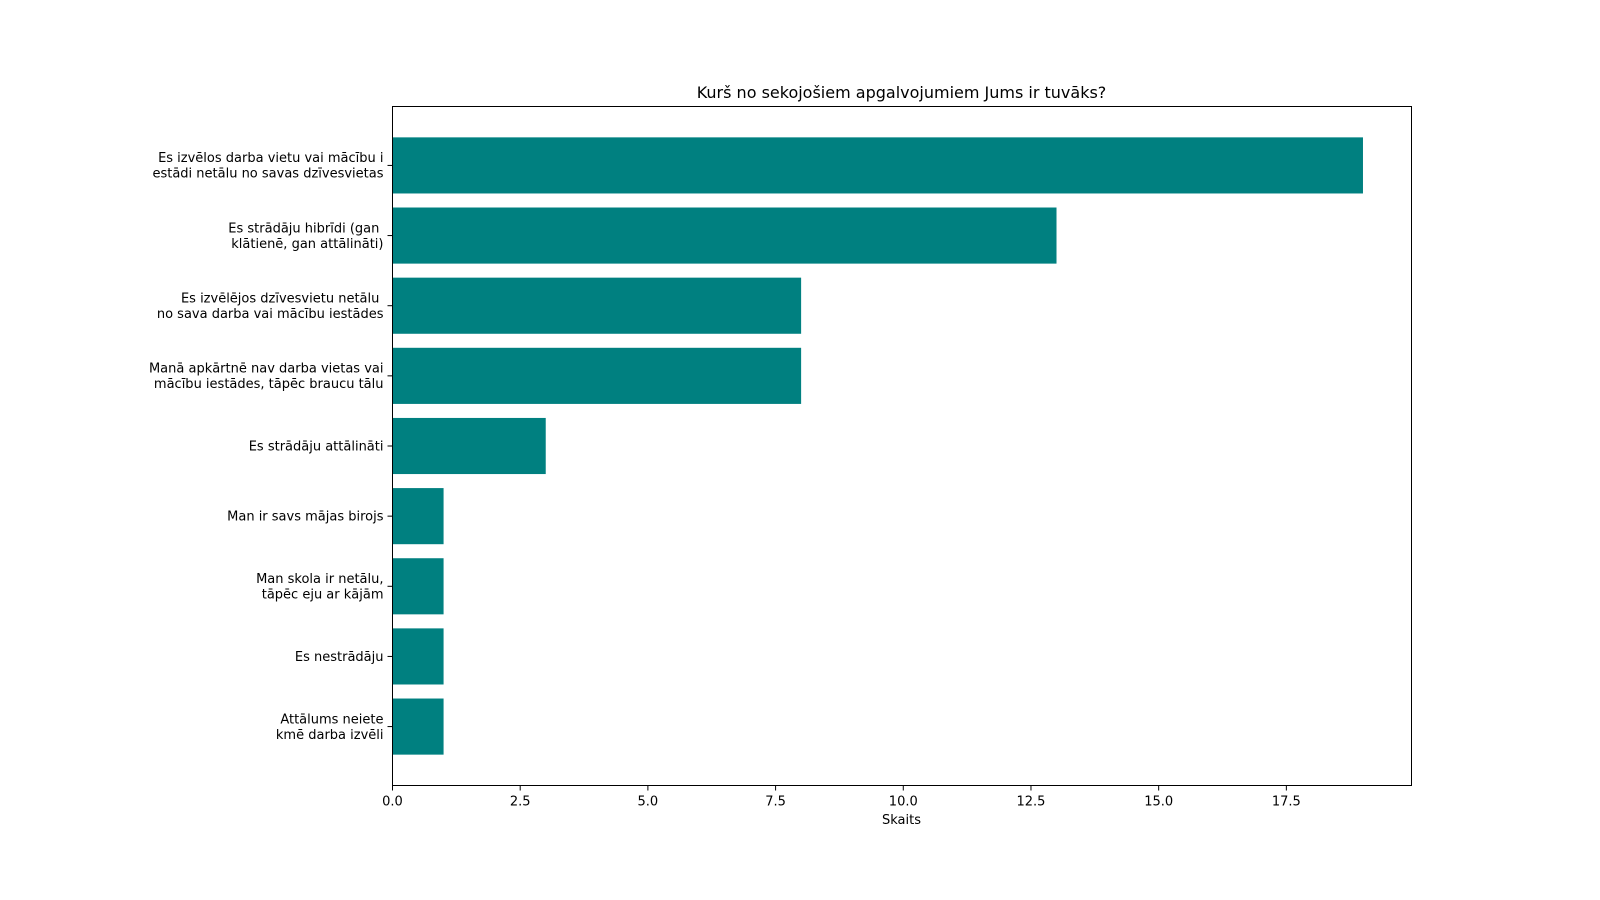 The width and height of the screenshot is (1600, 900). I want to click on x-tick-label: 2.5, so click(520, 802).